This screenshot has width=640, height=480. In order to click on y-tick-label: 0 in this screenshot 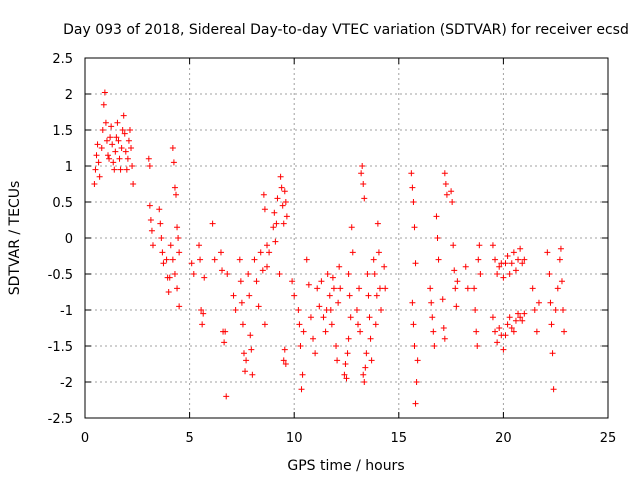, I will do `click(69, 239)`.